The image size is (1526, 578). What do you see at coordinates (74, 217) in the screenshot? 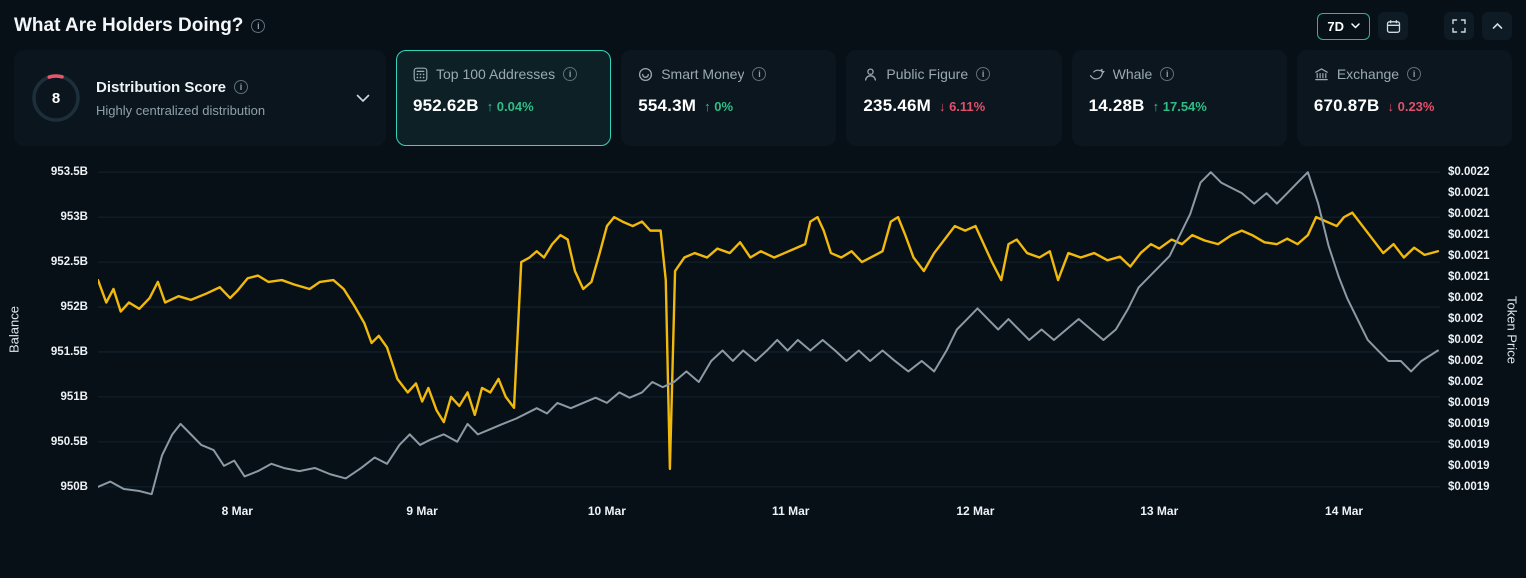
I see `left-axis-tick: 953B` at bounding box center [74, 217].